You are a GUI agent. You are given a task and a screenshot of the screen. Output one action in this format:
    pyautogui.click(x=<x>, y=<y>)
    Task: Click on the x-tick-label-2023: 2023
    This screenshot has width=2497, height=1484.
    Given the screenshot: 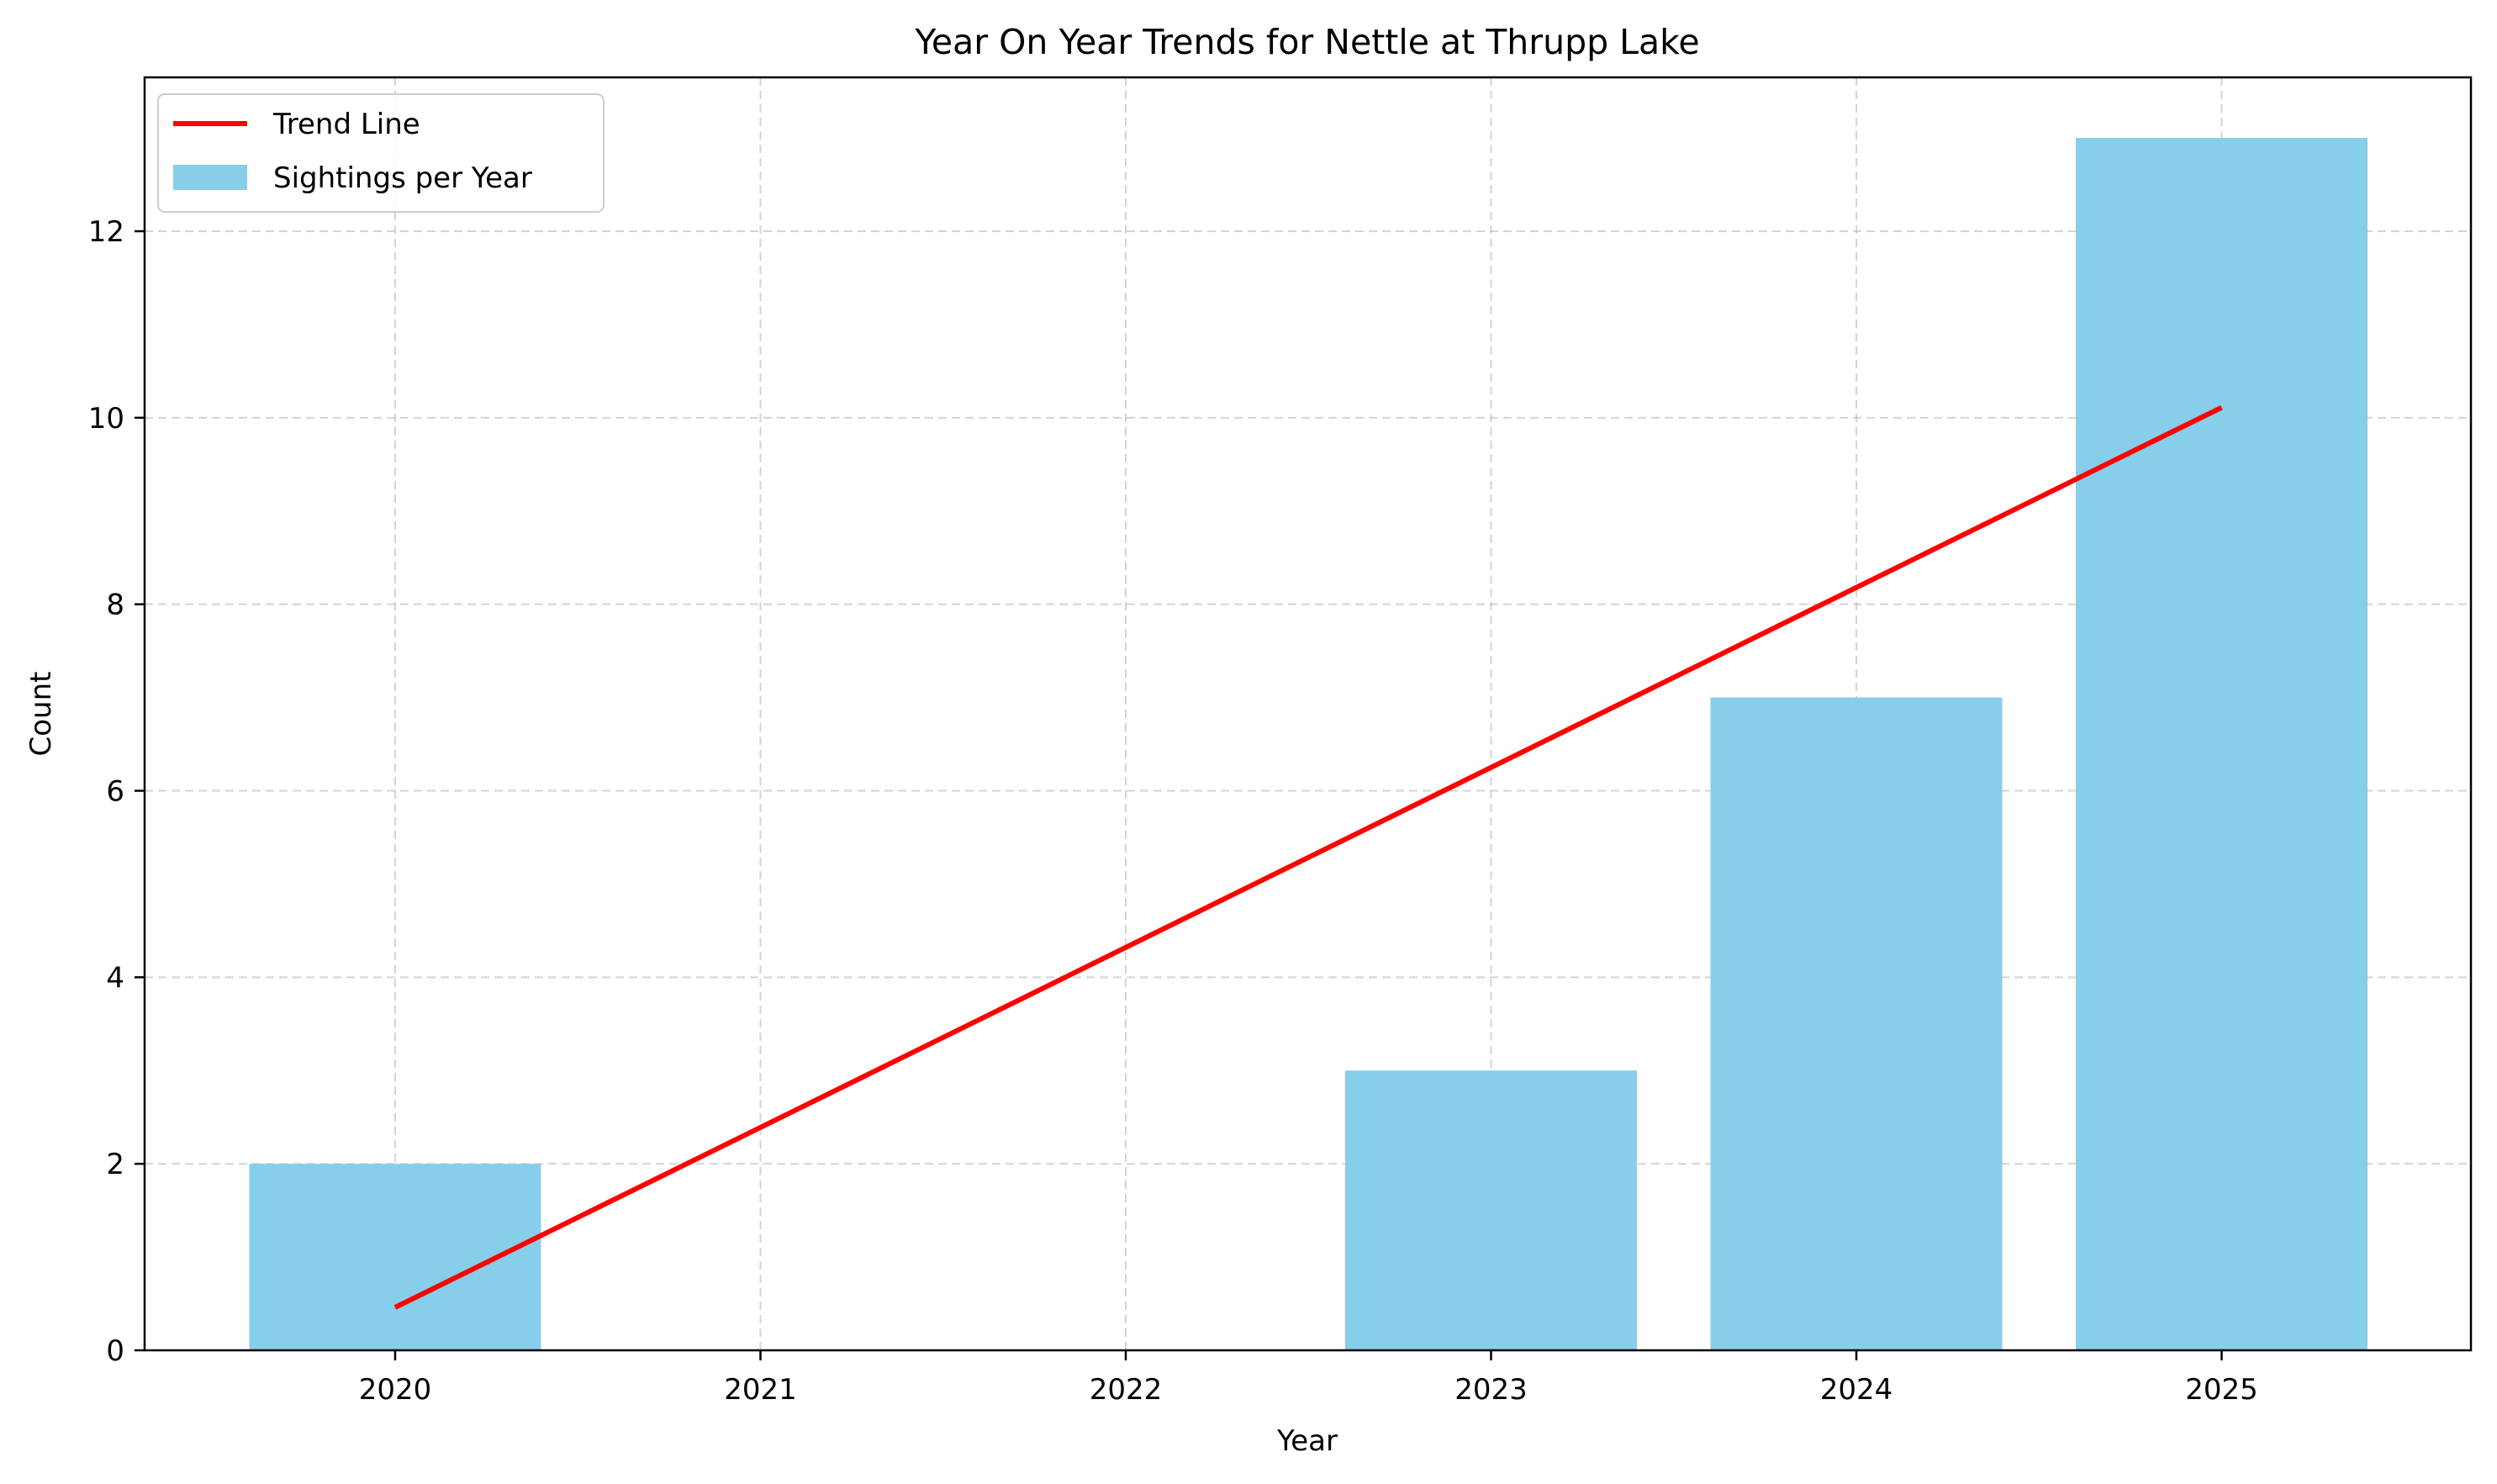 What is the action you would take?
    pyautogui.click(x=1491, y=1390)
    